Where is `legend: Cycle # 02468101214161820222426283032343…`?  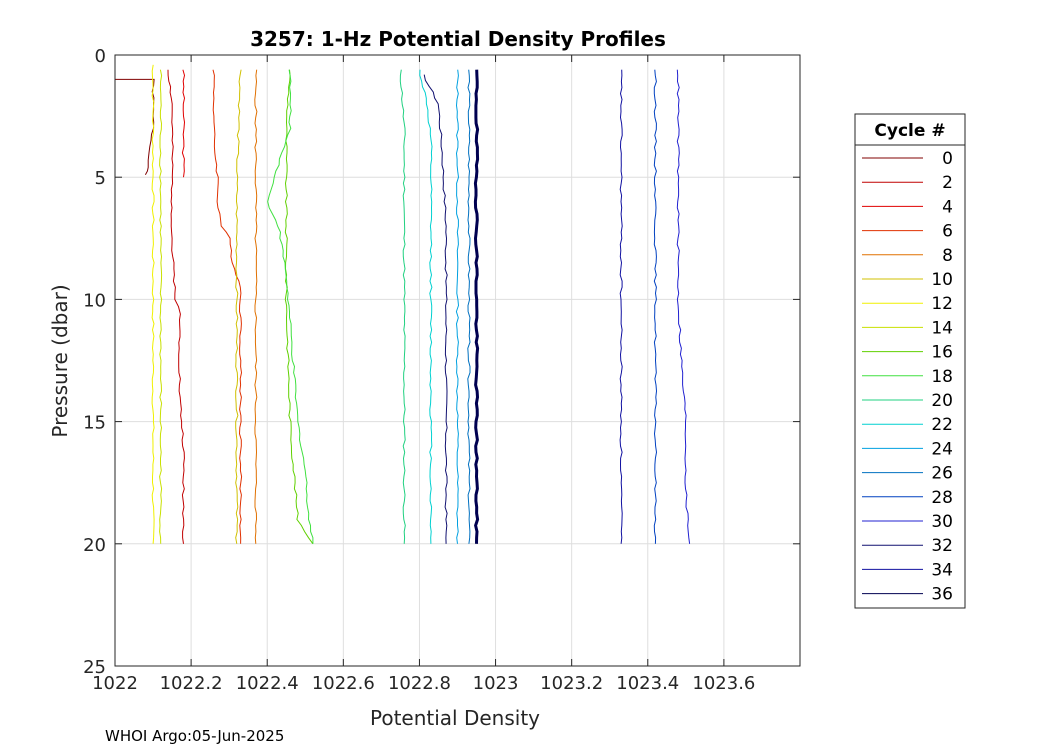 legend: Cycle # 02468101214161820222426283032343… is located at coordinates (910, 361).